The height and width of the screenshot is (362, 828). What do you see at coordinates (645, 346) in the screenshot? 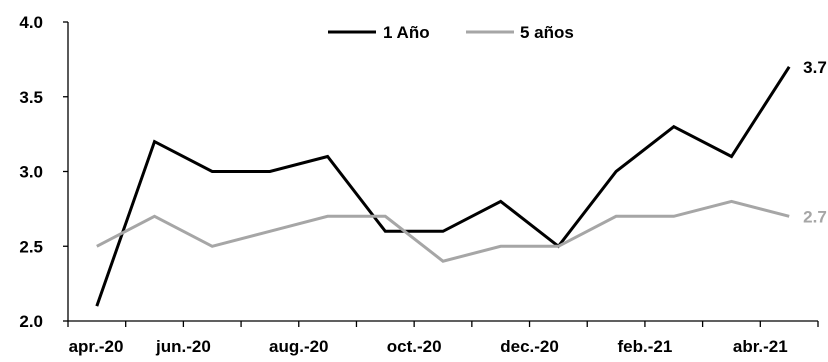
I see `x-tick-label: feb.-21` at bounding box center [645, 346].